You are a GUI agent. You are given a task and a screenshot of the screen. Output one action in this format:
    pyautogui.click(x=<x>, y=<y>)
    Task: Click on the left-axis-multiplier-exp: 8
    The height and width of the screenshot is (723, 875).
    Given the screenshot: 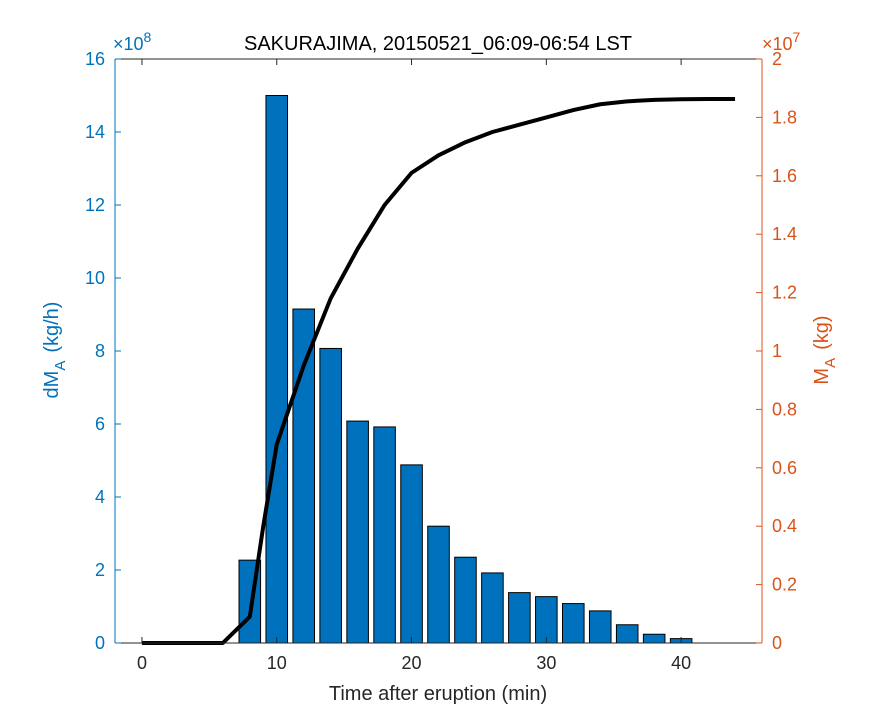 What is the action you would take?
    pyautogui.click(x=148, y=37)
    